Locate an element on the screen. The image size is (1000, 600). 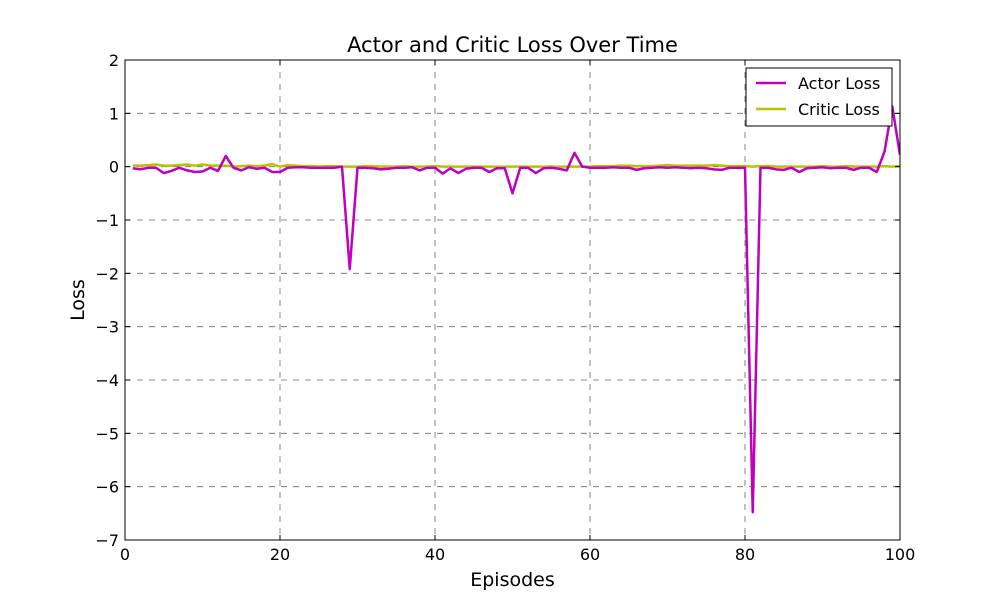
x-tick-label-20: 20 is located at coordinates (280, 554).